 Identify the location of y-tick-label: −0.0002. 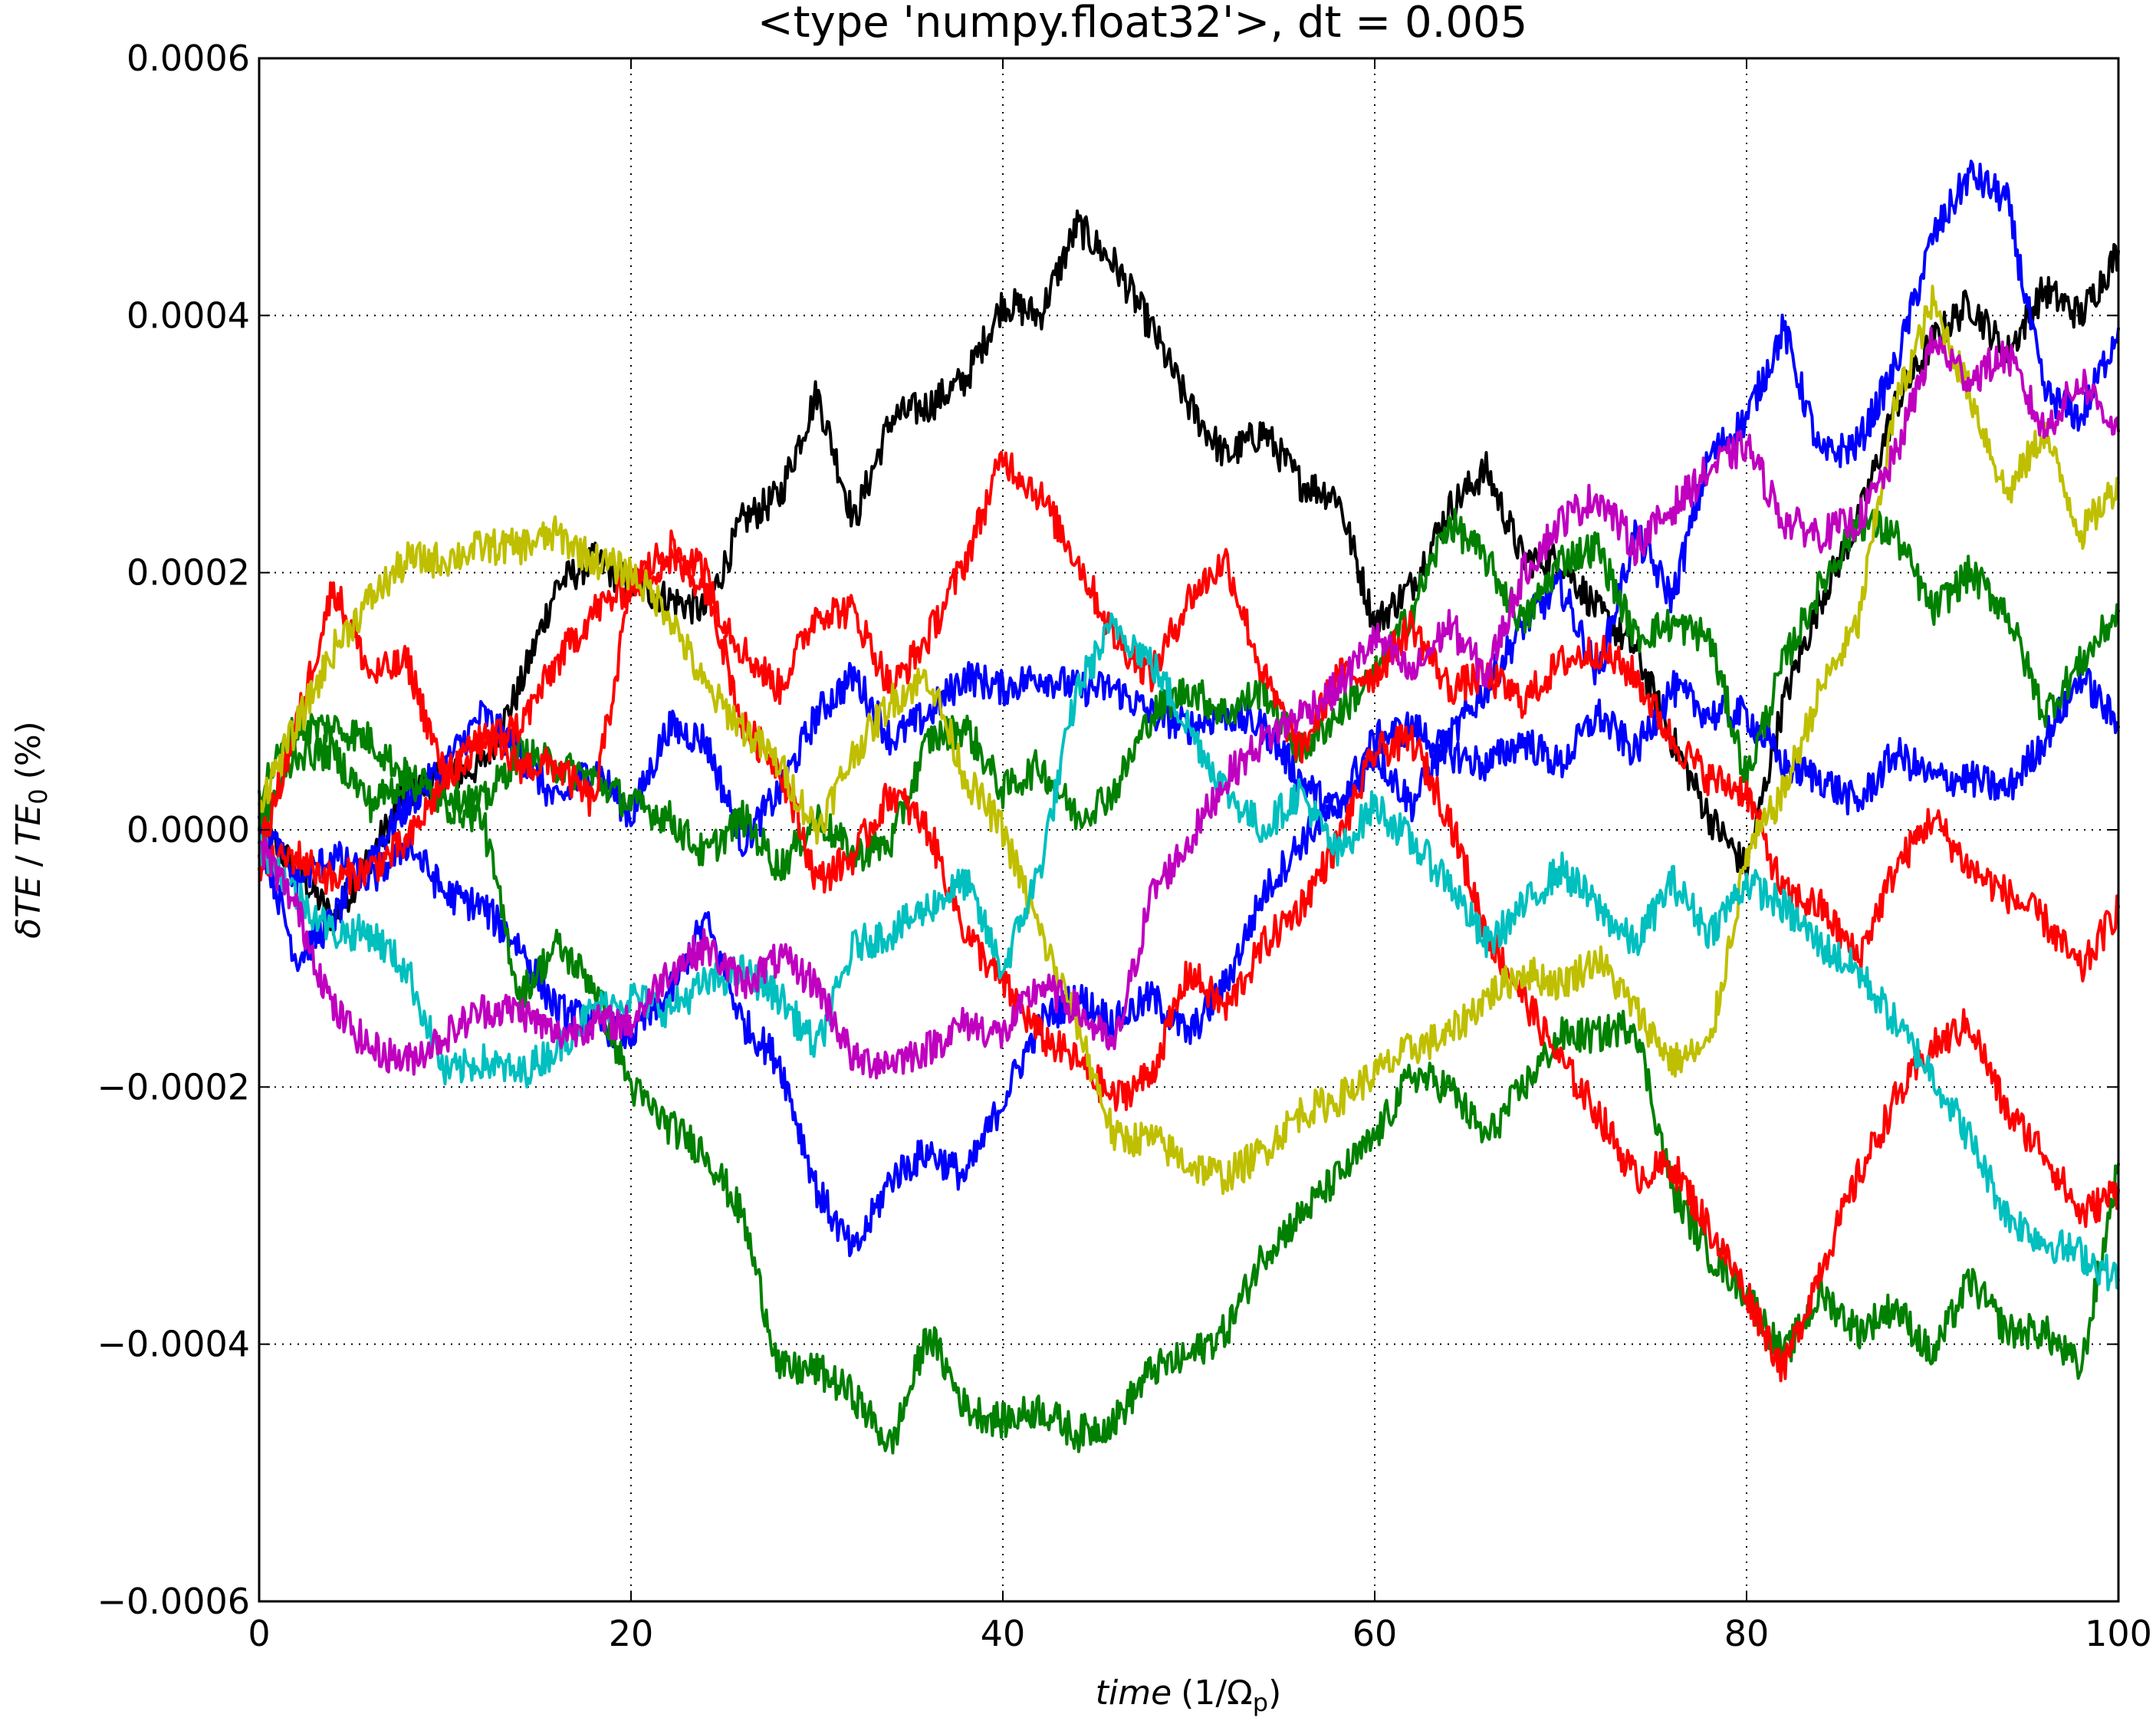
(174, 1087).